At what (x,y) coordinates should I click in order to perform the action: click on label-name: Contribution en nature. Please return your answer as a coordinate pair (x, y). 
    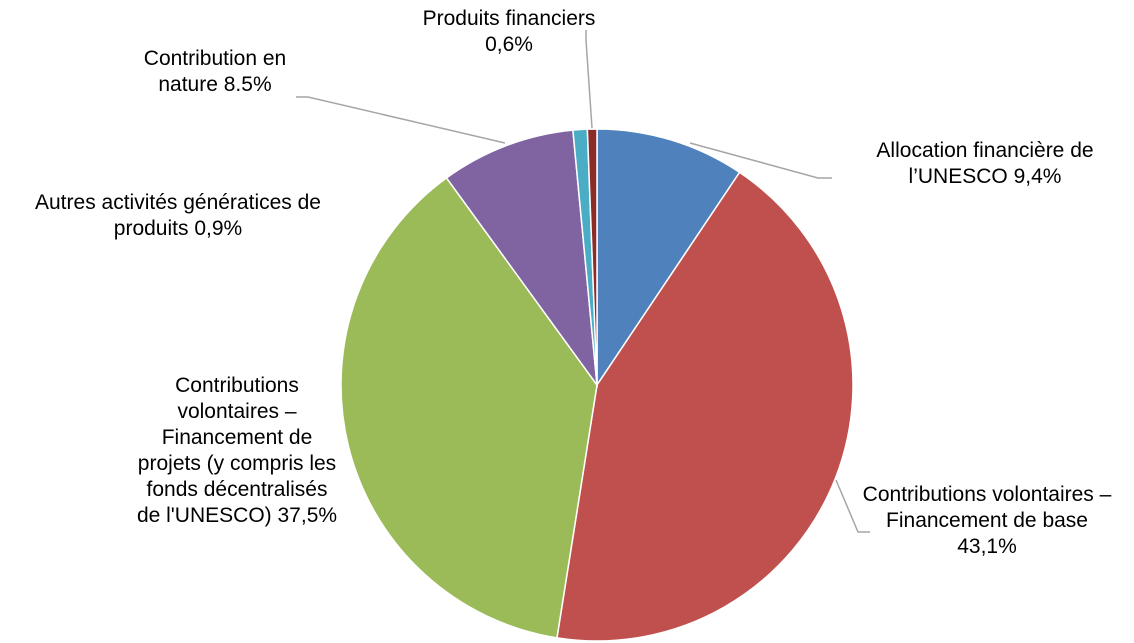
    Looking at the image, I should click on (215, 71).